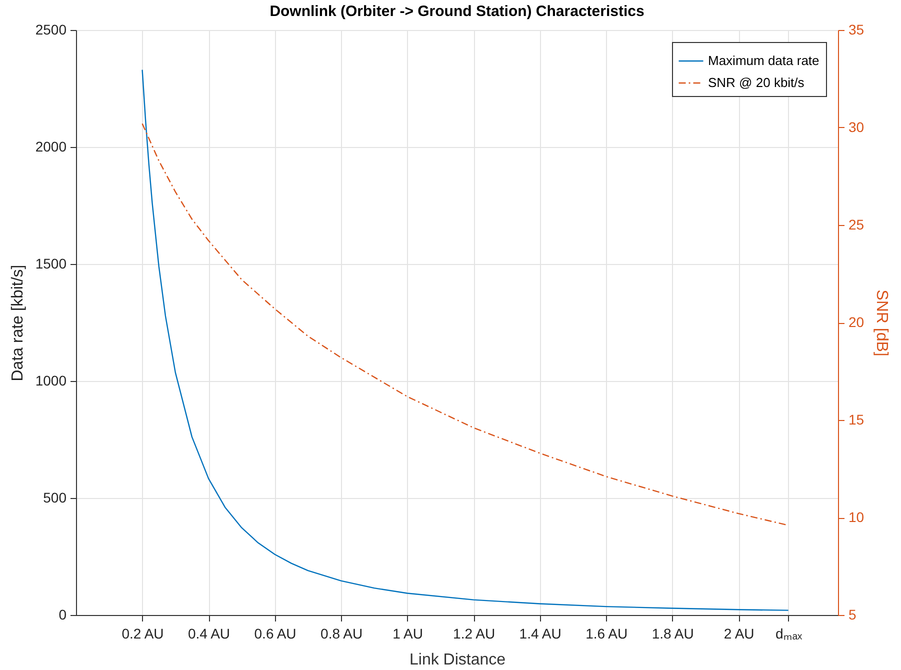  Describe the element at coordinates (756, 82) in the screenshot. I see `legend-label: SNR @ 20 kbit/s` at that location.